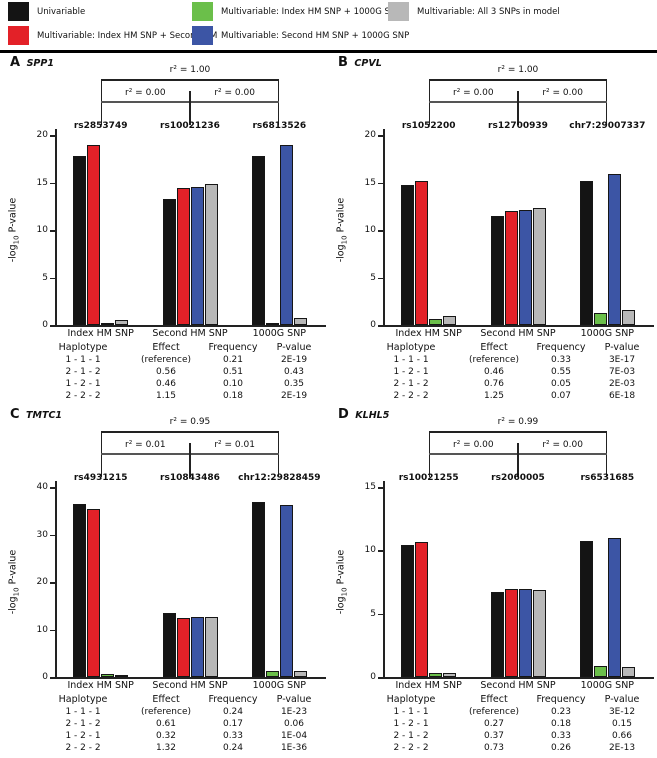 The width and height of the screenshot is (657, 758). Describe the element at coordinates (145, 445) in the screenshot. I see `r2-left-label: r² = 0.01` at that location.